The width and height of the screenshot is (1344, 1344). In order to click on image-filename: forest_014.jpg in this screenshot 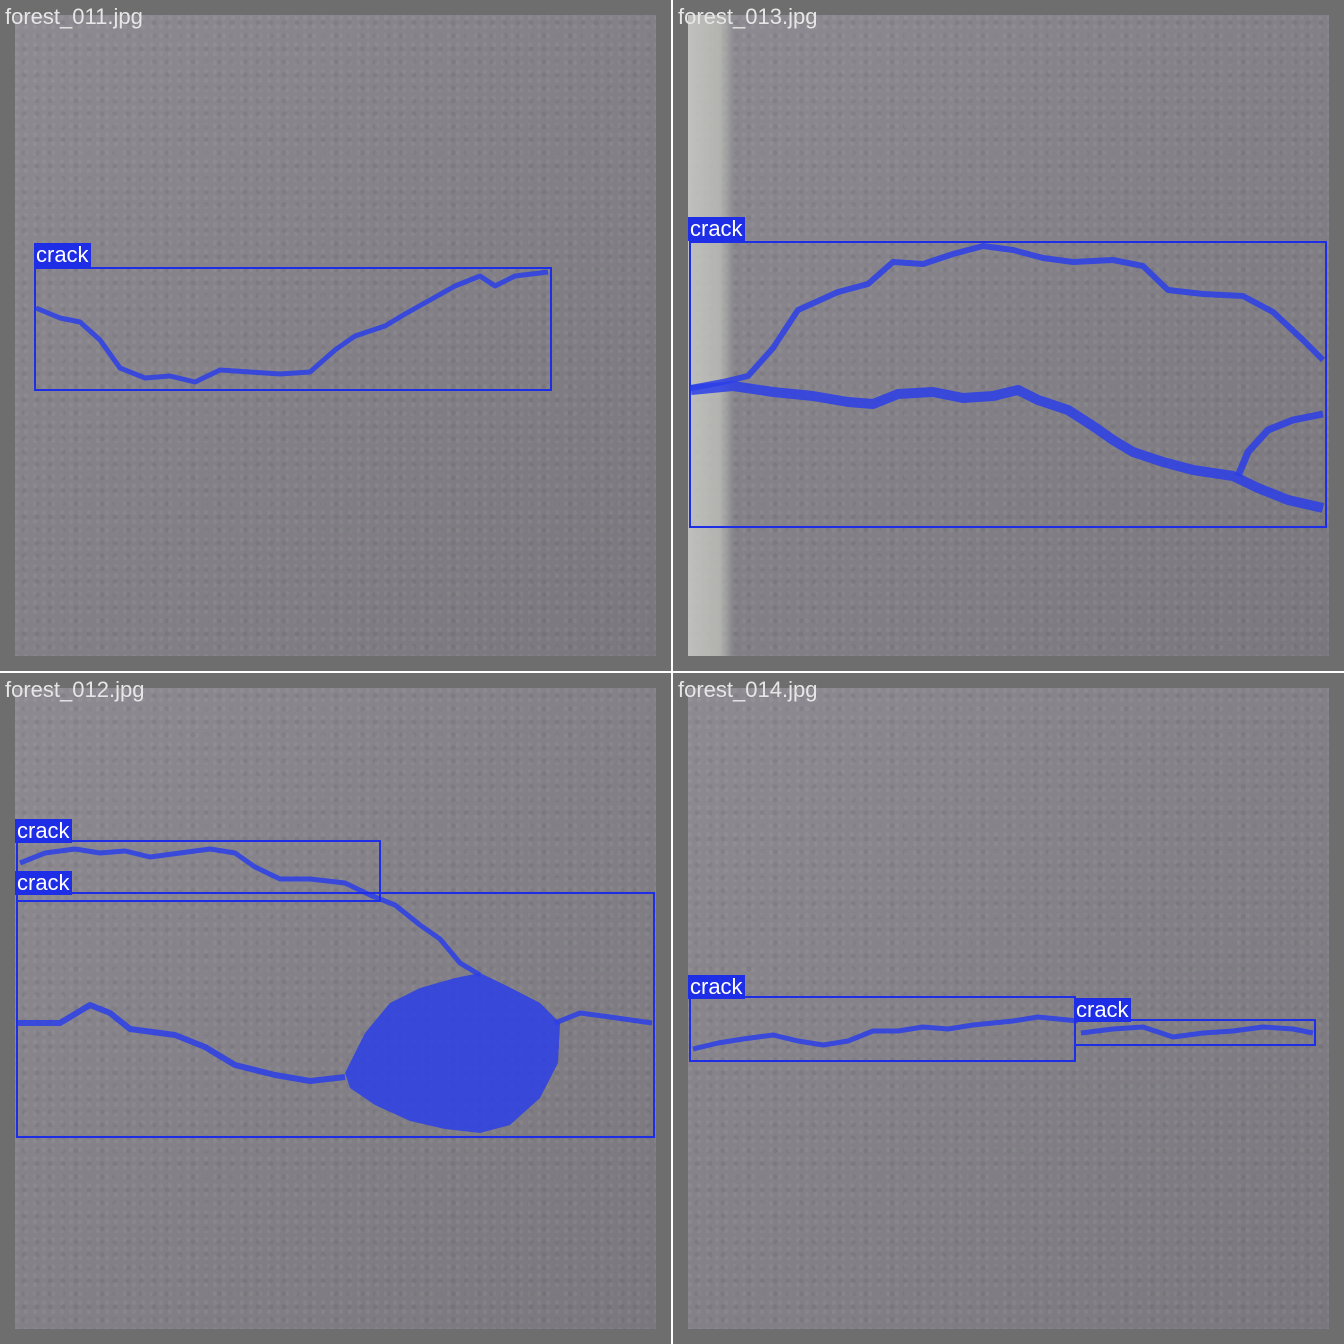, I will do `click(748, 689)`.